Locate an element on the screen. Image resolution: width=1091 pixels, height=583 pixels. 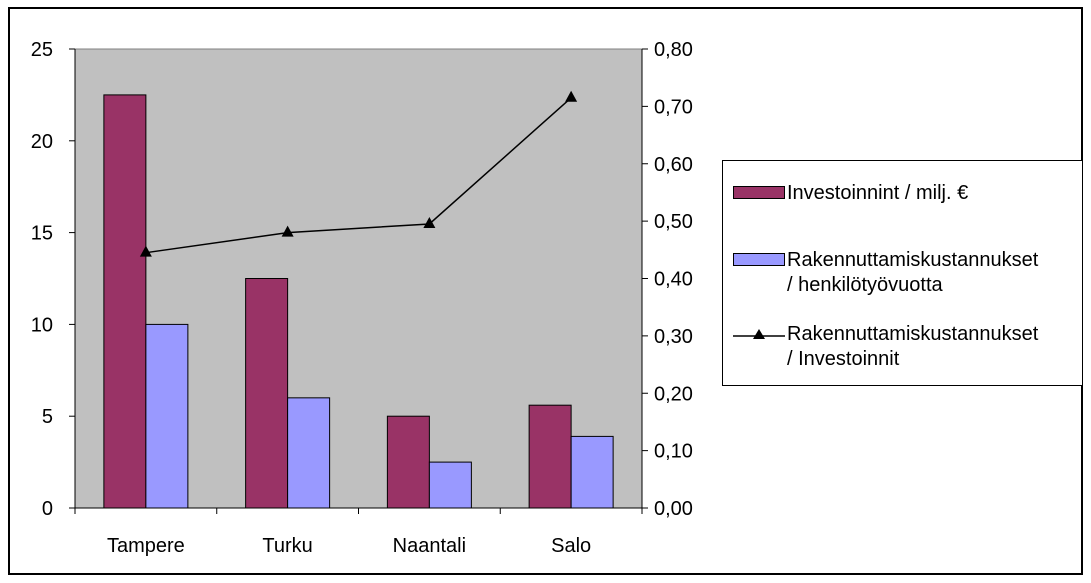
legend-item-kustannukset-investoinnit: Rakennuttamiskustannukset / Investoinnit is located at coordinates (885, 347).